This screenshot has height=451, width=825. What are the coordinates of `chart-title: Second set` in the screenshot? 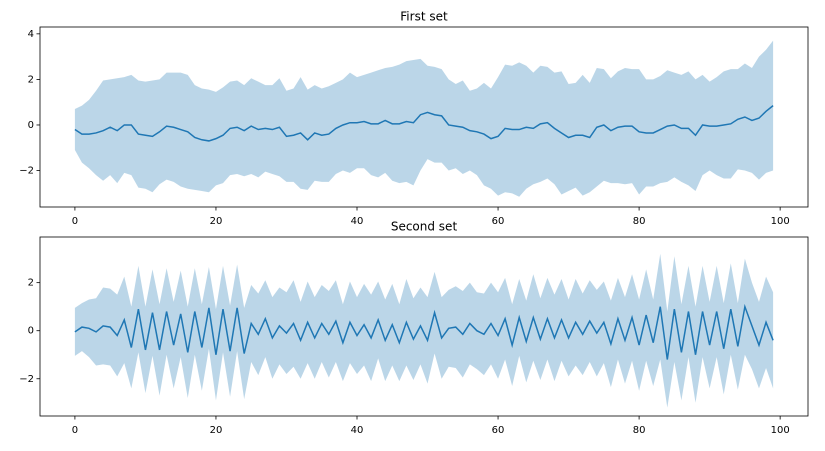 It's located at (424, 227).